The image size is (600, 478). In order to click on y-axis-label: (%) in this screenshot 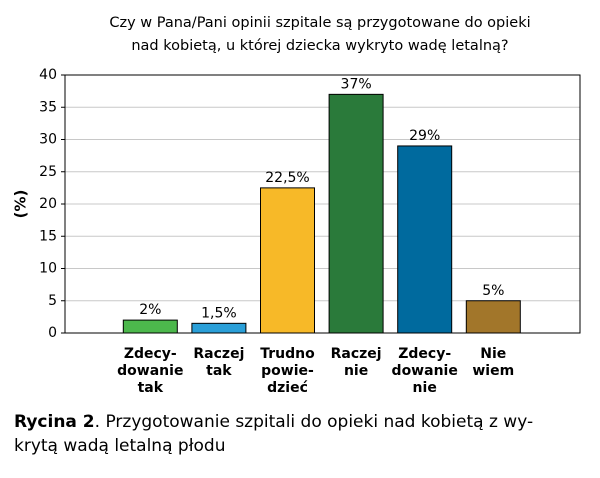, I will do `click(20, 204)`.